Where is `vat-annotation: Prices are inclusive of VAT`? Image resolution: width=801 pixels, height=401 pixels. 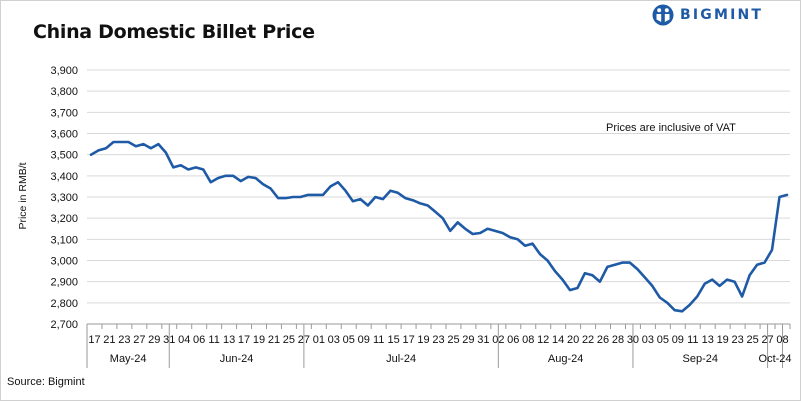 vat-annotation: Prices are inclusive of VAT is located at coordinates (671, 128).